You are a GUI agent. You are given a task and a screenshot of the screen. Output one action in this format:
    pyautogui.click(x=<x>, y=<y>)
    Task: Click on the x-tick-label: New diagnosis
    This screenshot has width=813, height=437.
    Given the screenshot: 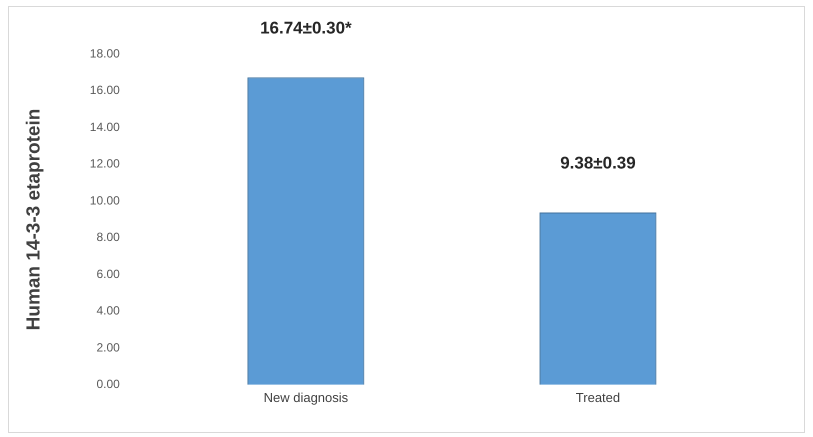 What is the action you would take?
    pyautogui.click(x=306, y=398)
    